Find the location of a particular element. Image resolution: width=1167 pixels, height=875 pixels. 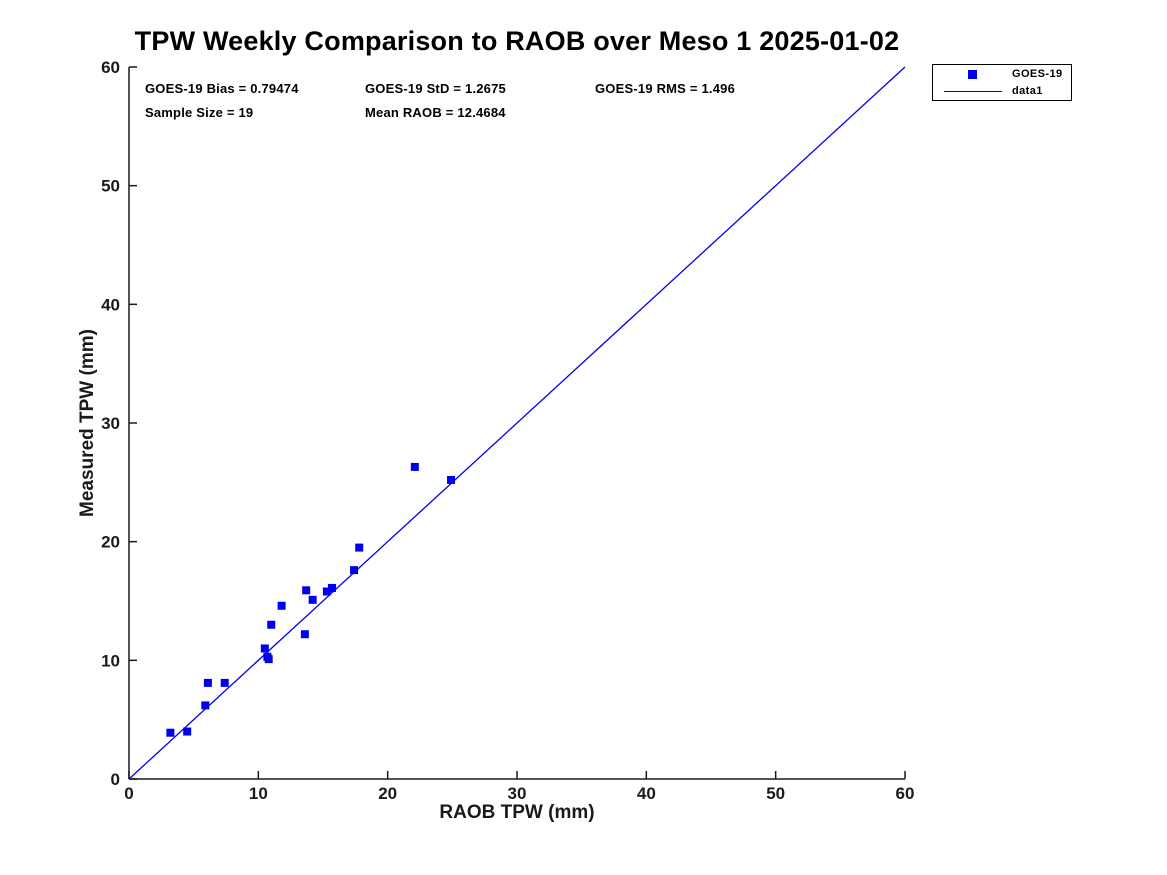

x-tick-label: 30 is located at coordinates (517, 793).